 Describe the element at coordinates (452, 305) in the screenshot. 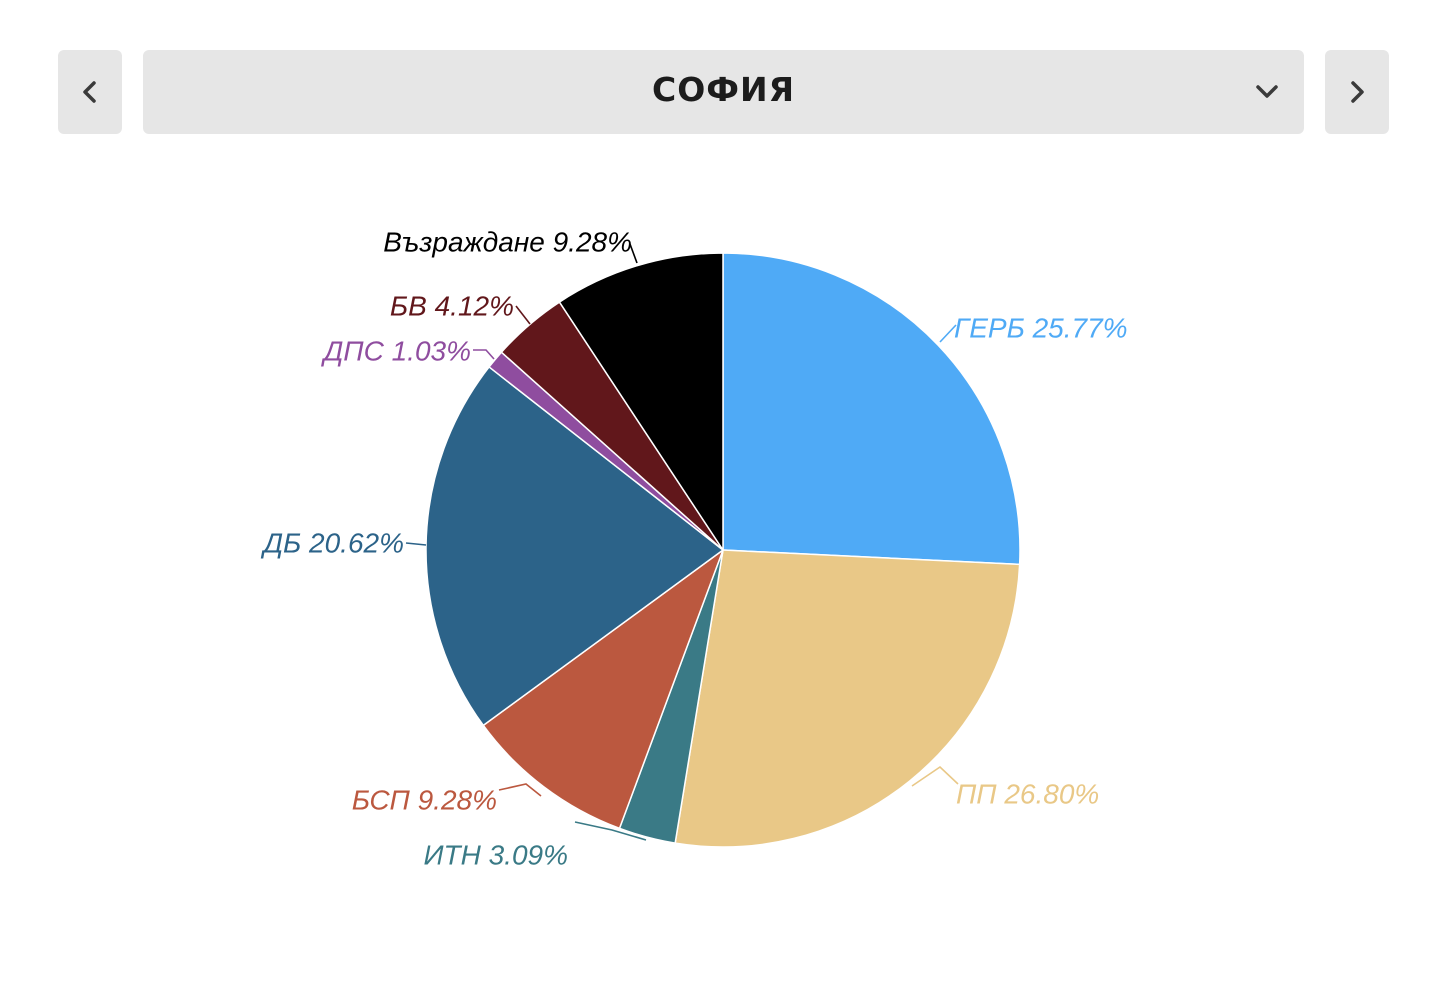

I see `slice-label-7: БВ 4.12%` at that location.